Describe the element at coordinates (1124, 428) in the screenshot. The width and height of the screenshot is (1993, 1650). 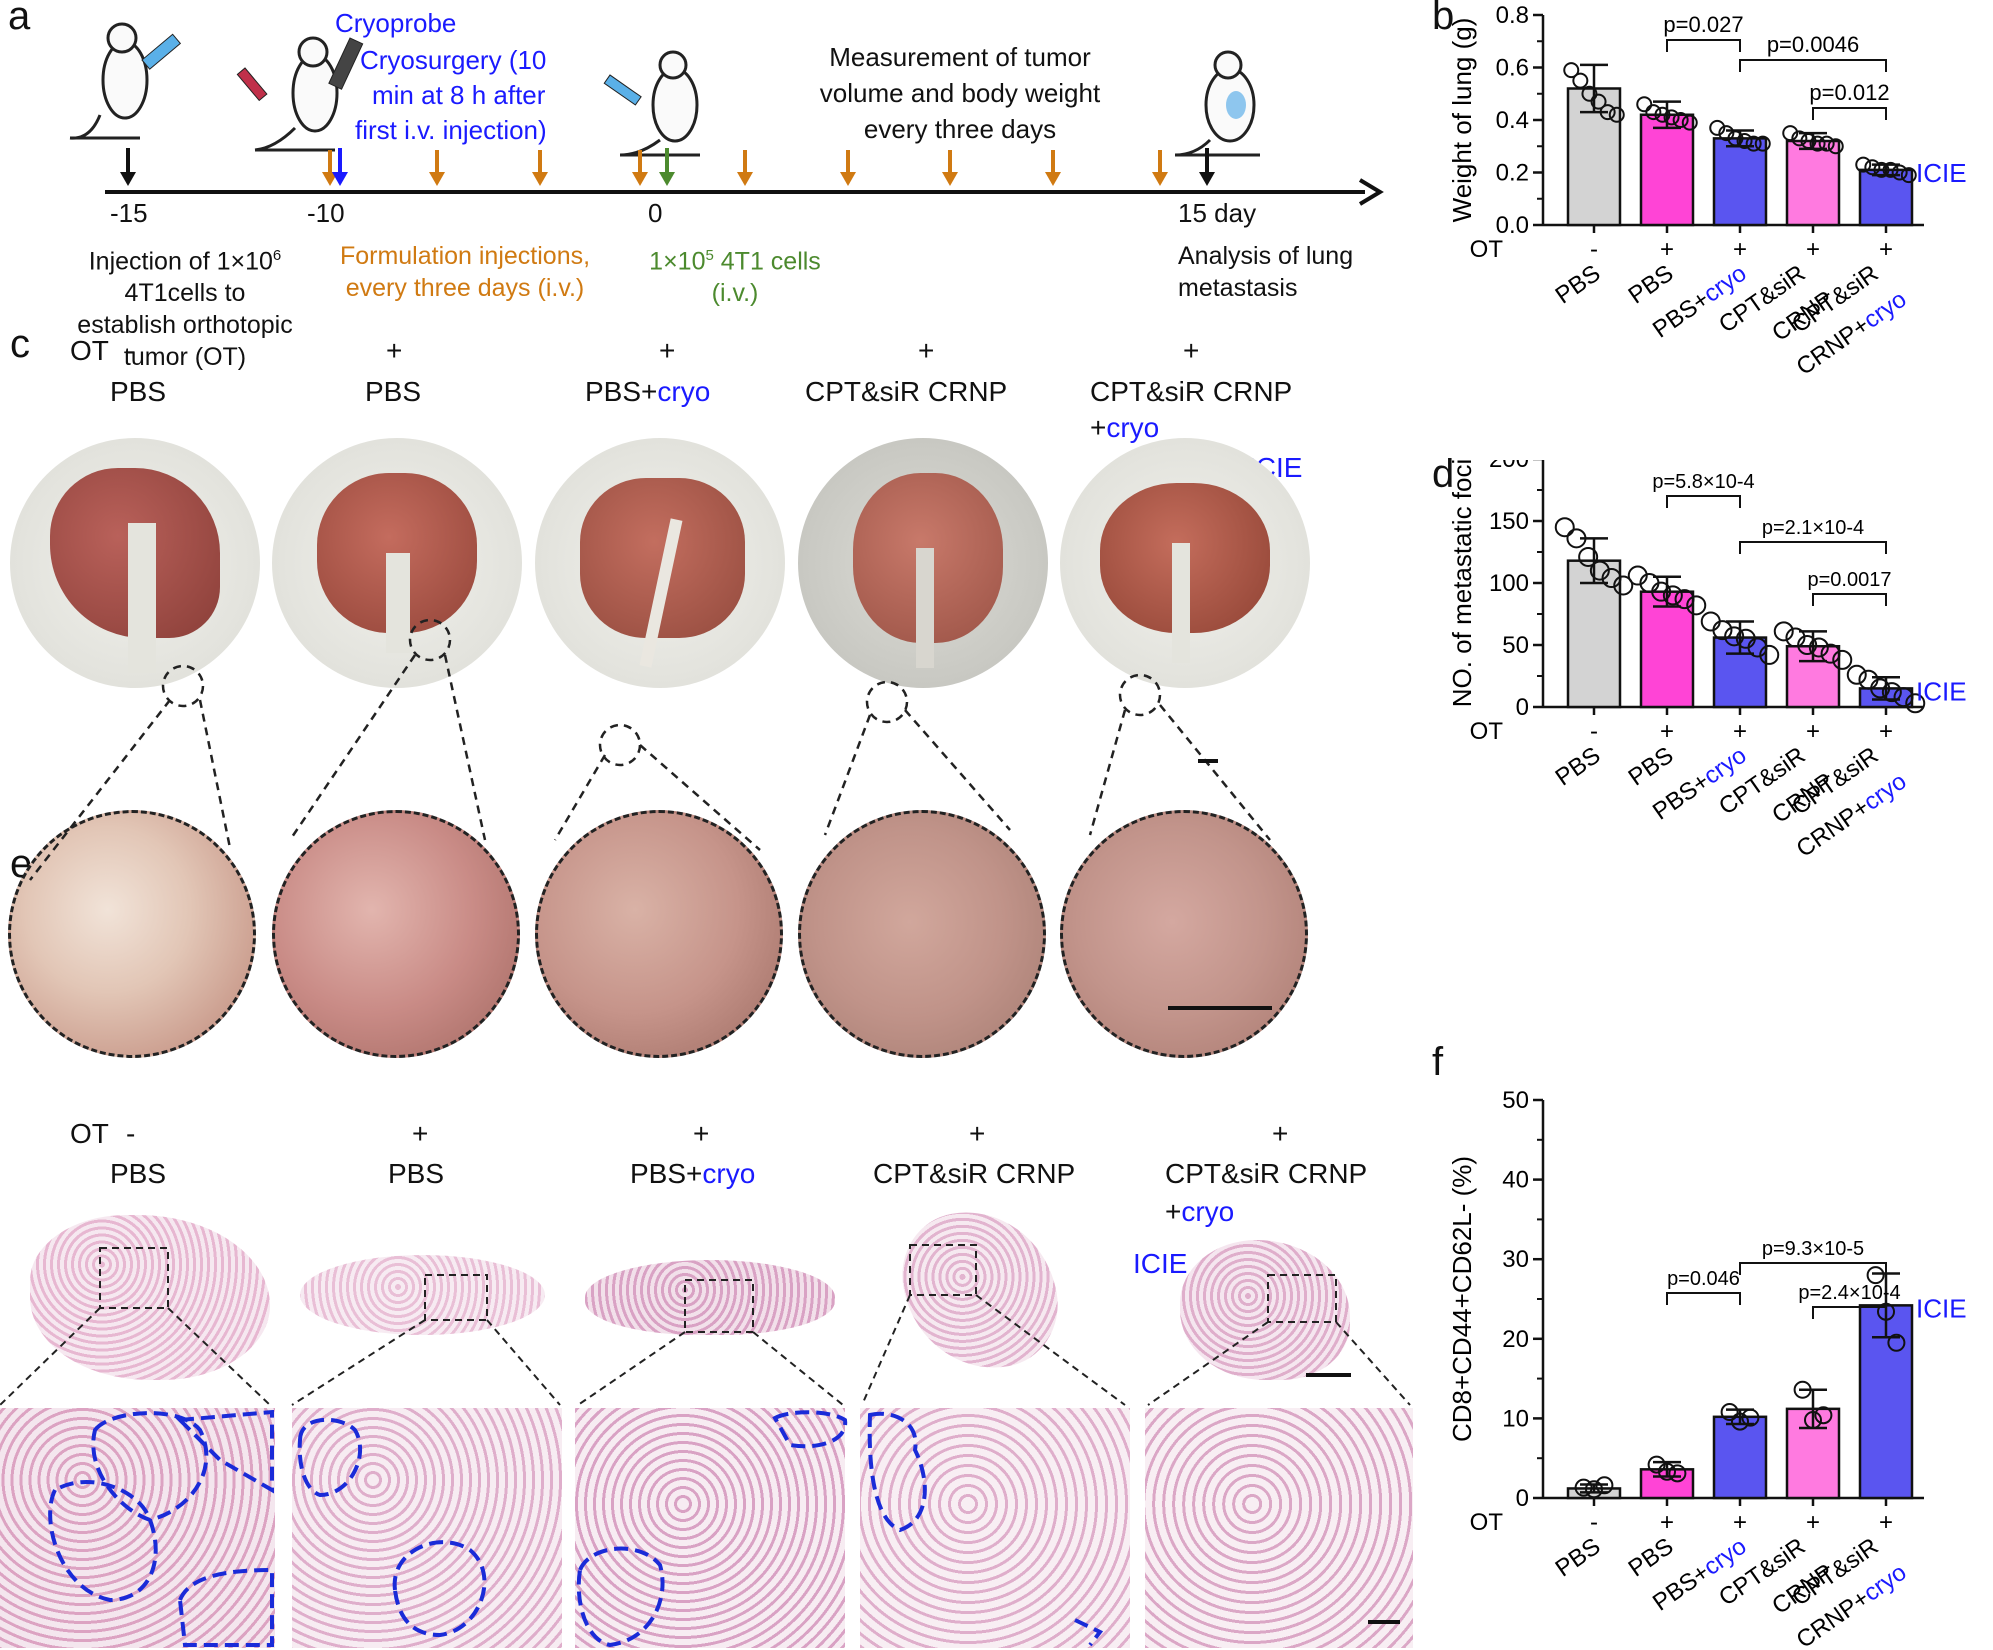
I see `c-group-5-cryo: +cryo` at that location.